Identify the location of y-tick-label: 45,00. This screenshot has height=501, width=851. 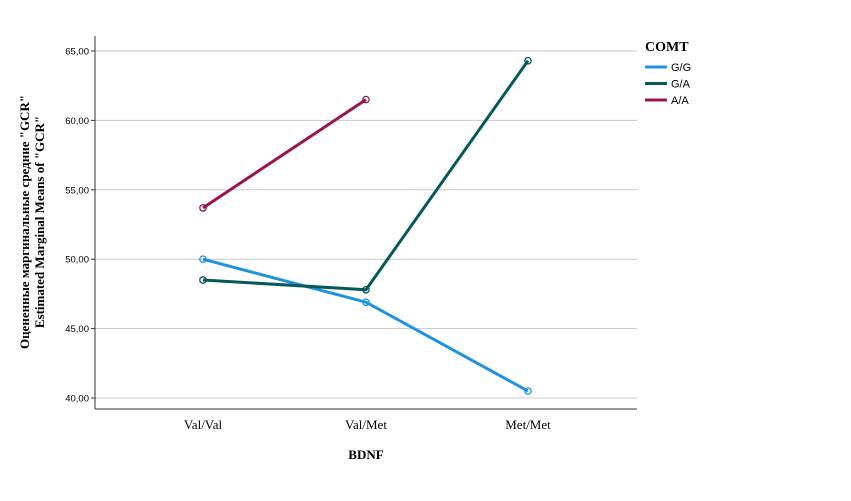
(77, 329).